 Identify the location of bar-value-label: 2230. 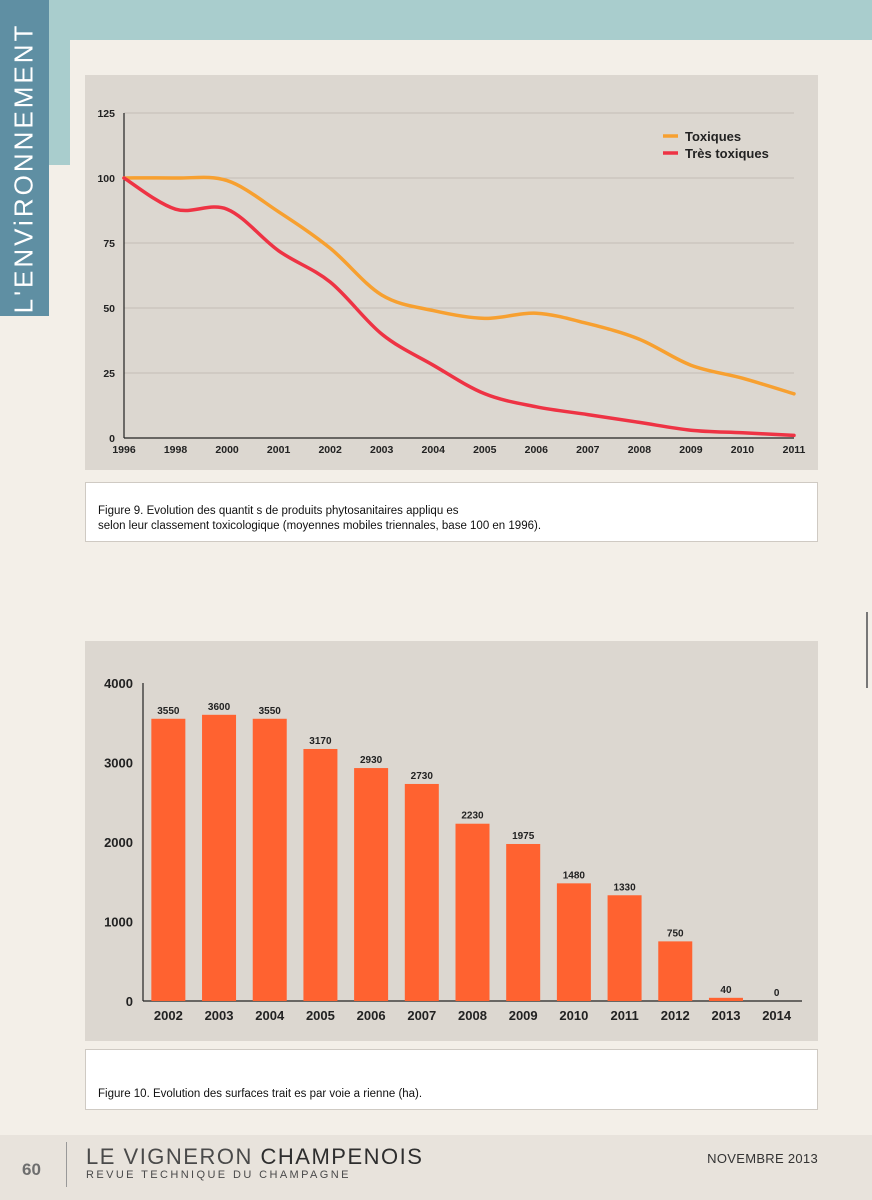
(472, 816).